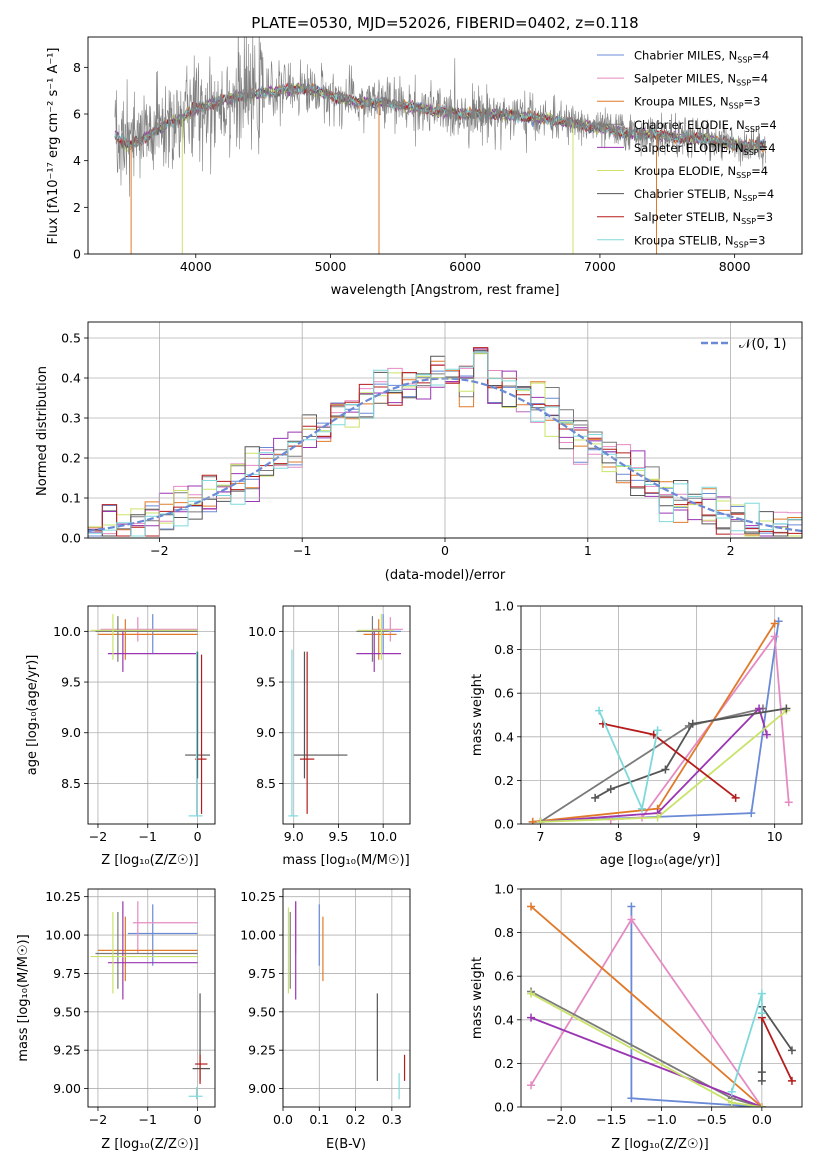  What do you see at coordinates (149, 860) in the screenshot?
I see `age-vs-z-x-axis-label: Z [log₁₀(Z/Z☉)]` at bounding box center [149, 860].